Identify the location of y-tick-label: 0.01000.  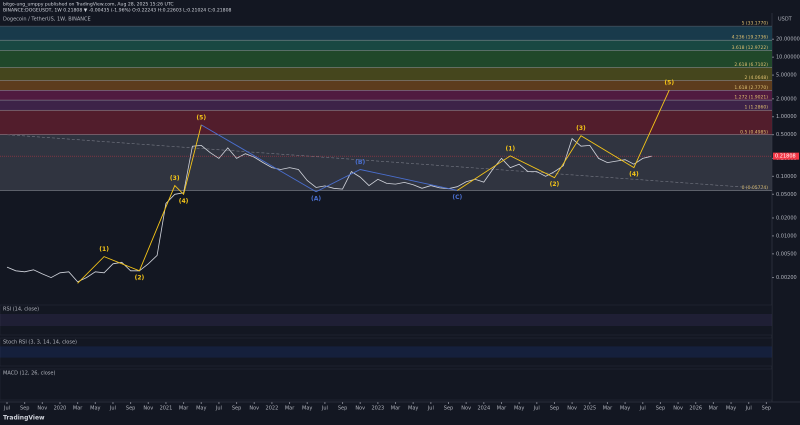
(786, 236).